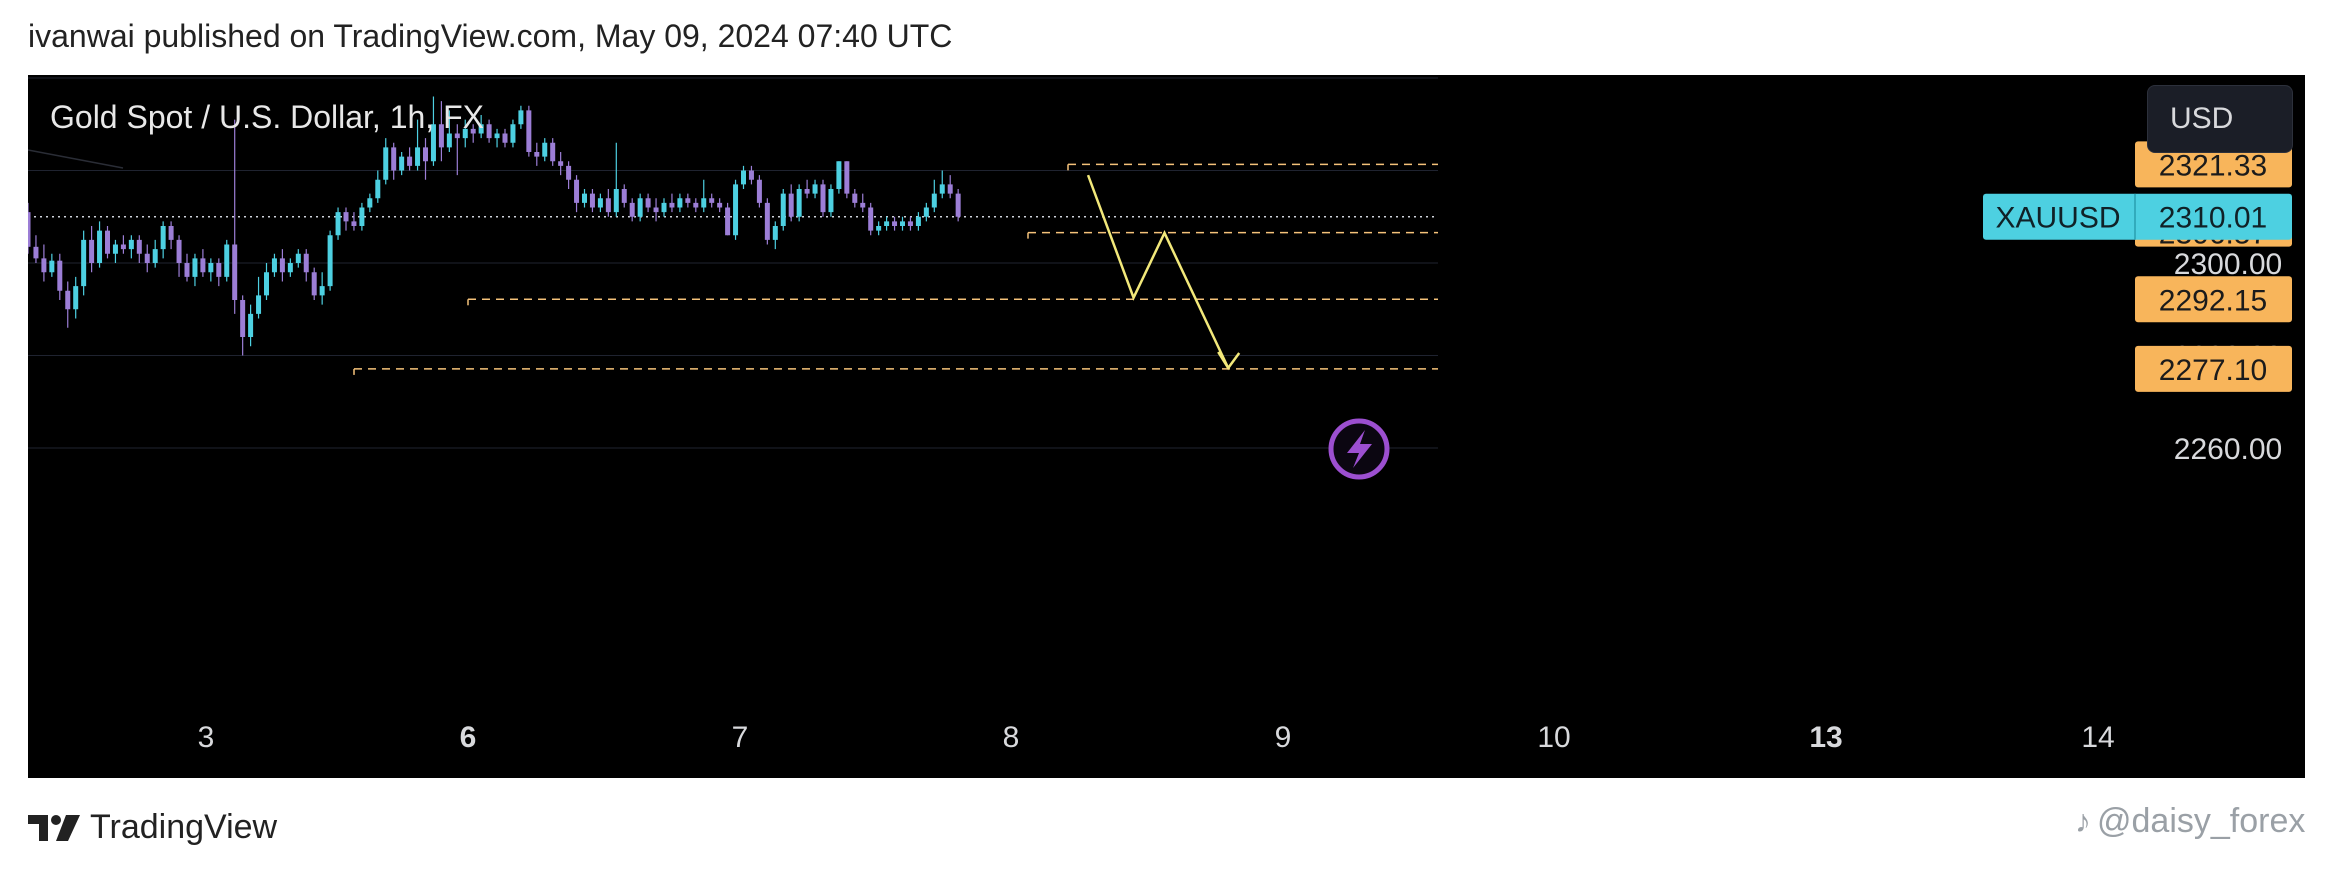 The image size is (2333, 875). What do you see at coordinates (152, 827) in the screenshot?
I see `tradingview-logo: TradingView` at bounding box center [152, 827].